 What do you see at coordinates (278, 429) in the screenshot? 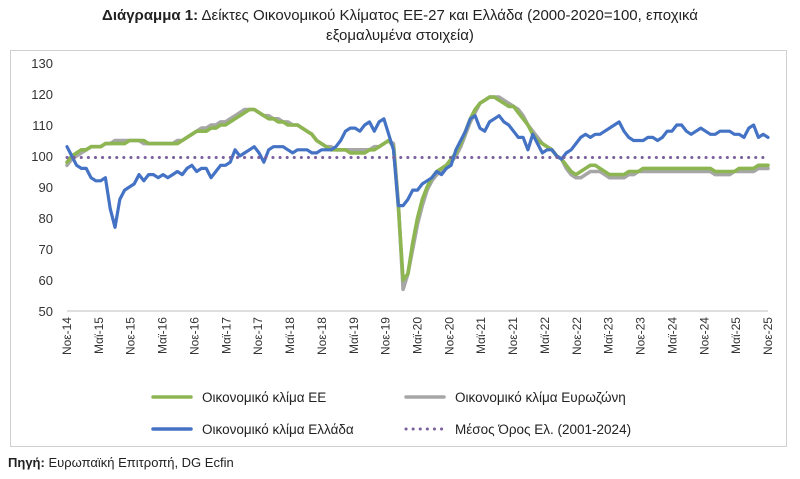
I see `legend-label-greece: Οικονομικό κλίμα Ελλάδα` at bounding box center [278, 429].